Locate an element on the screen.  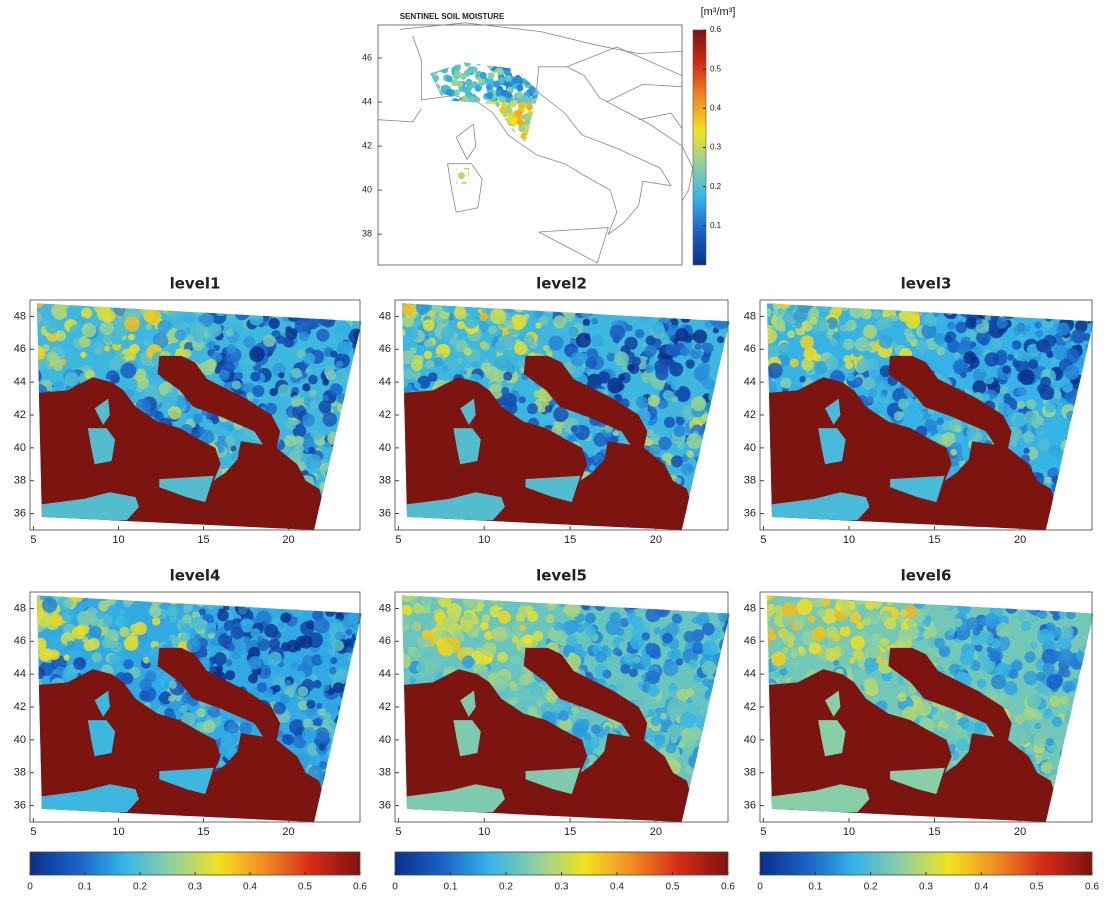
colorbar-tick-label: 0.4 is located at coordinates (716, 107).